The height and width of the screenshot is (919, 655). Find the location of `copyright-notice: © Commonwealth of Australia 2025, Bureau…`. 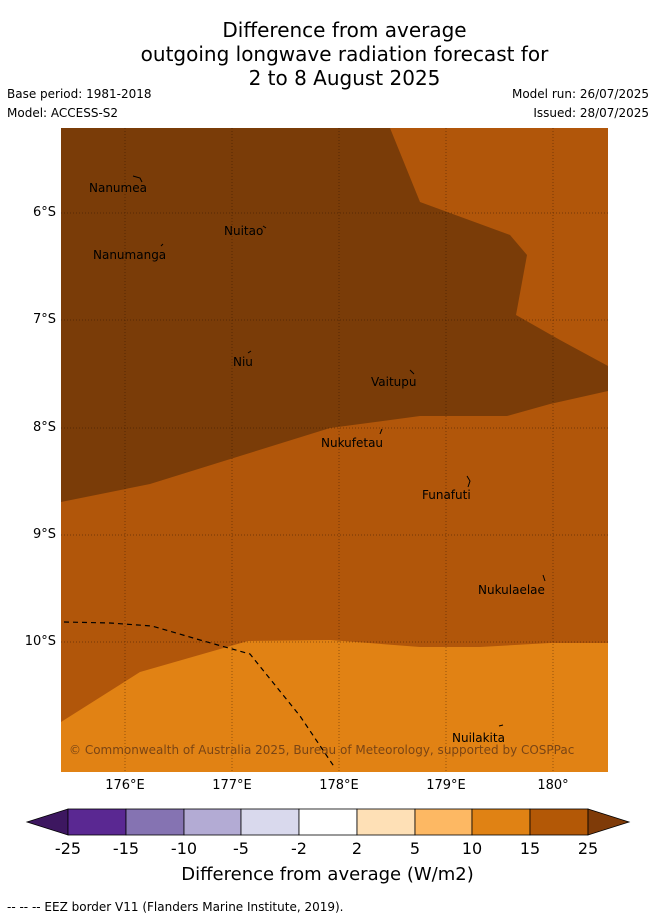

copyright-notice: © Commonwealth of Australia 2025, Bureau… is located at coordinates (322, 750).